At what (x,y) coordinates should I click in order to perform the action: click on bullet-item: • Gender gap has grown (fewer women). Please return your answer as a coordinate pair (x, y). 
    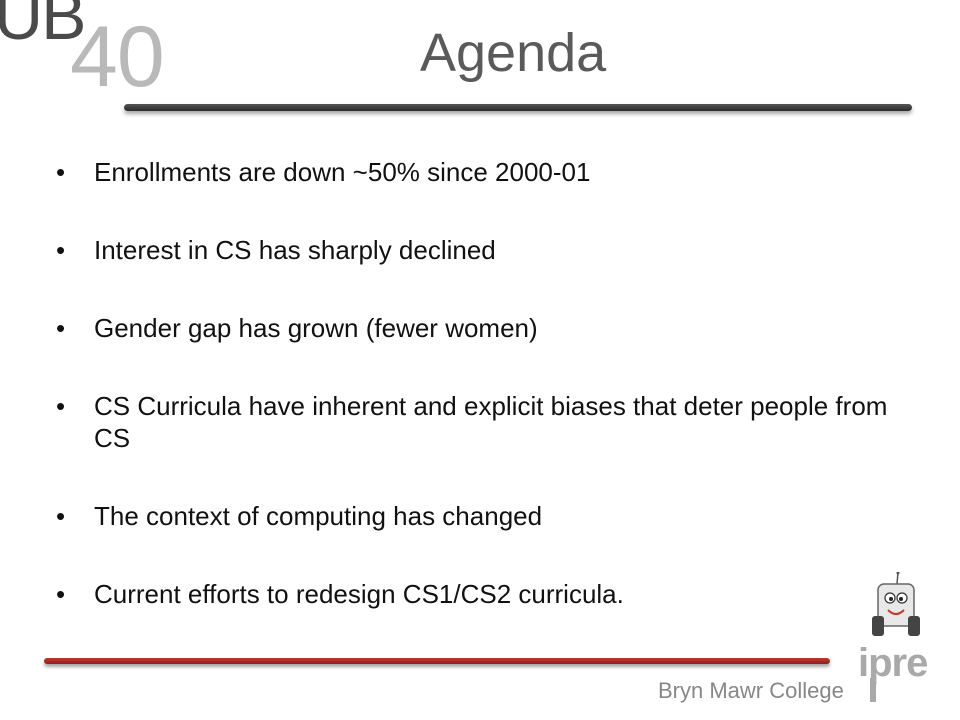
    Looking at the image, I should click on (486, 328).